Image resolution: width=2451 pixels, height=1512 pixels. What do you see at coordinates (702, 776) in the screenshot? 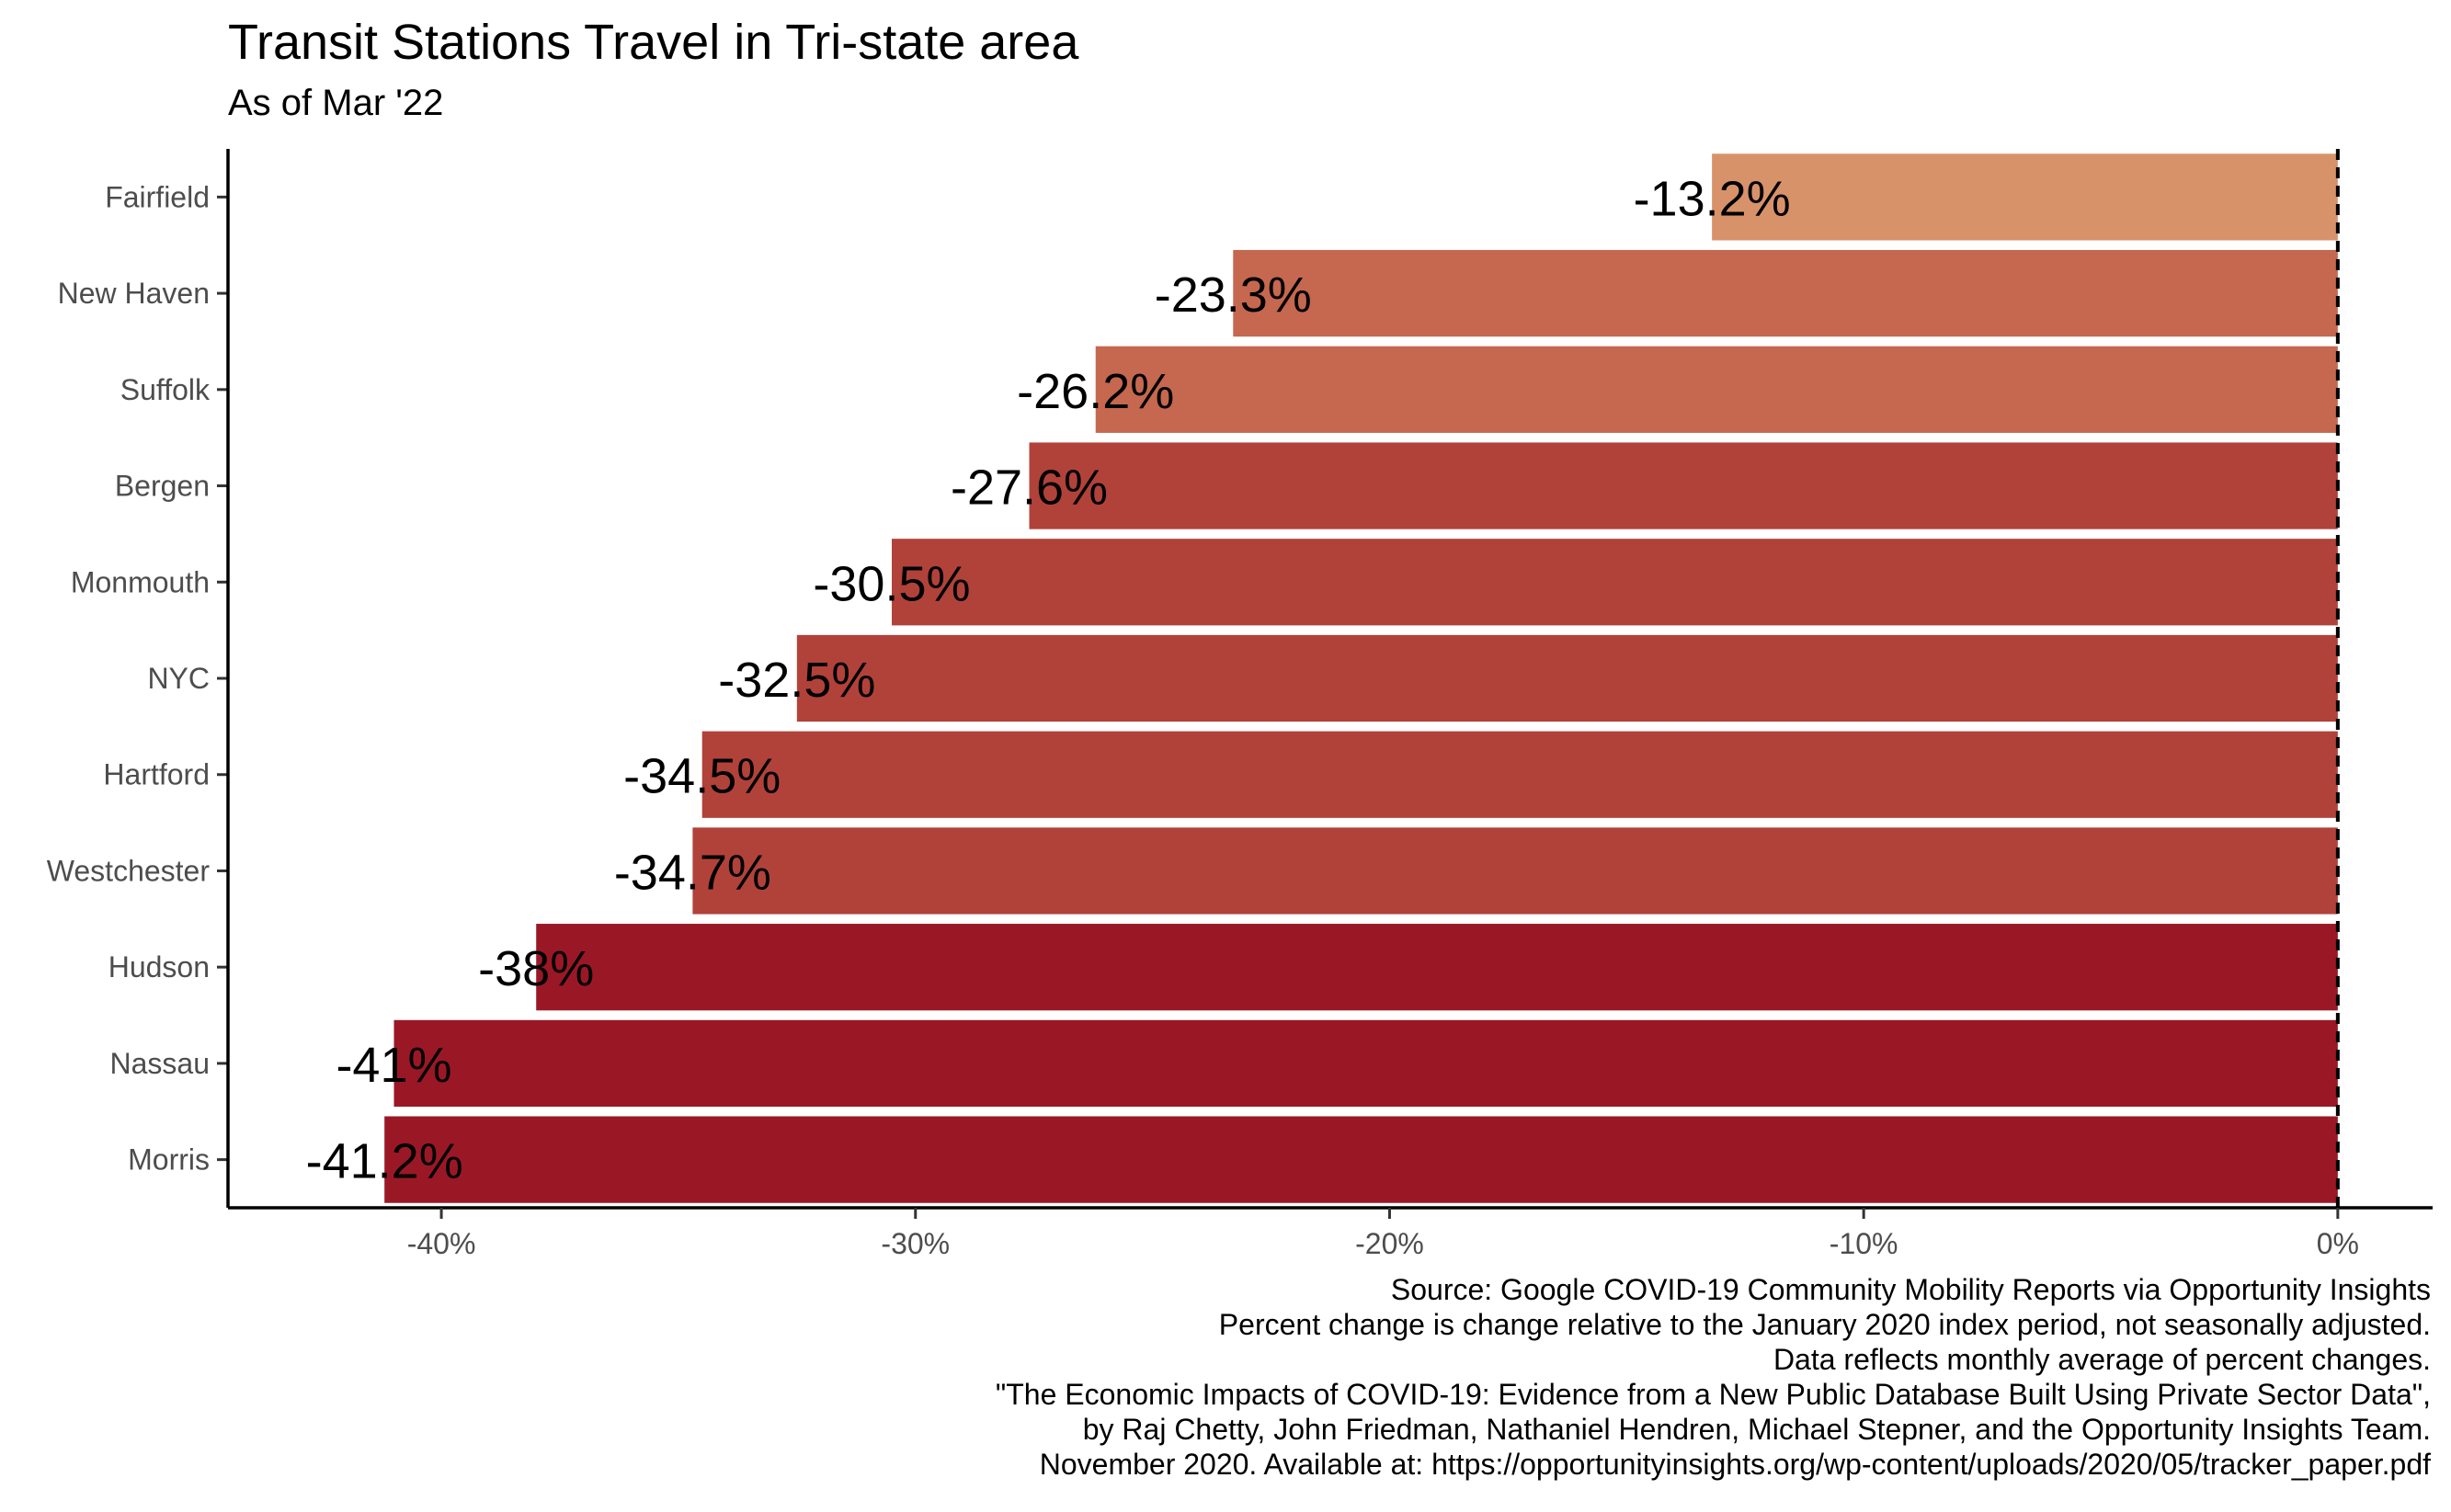
I see `value-label: -34.5%` at bounding box center [702, 776].